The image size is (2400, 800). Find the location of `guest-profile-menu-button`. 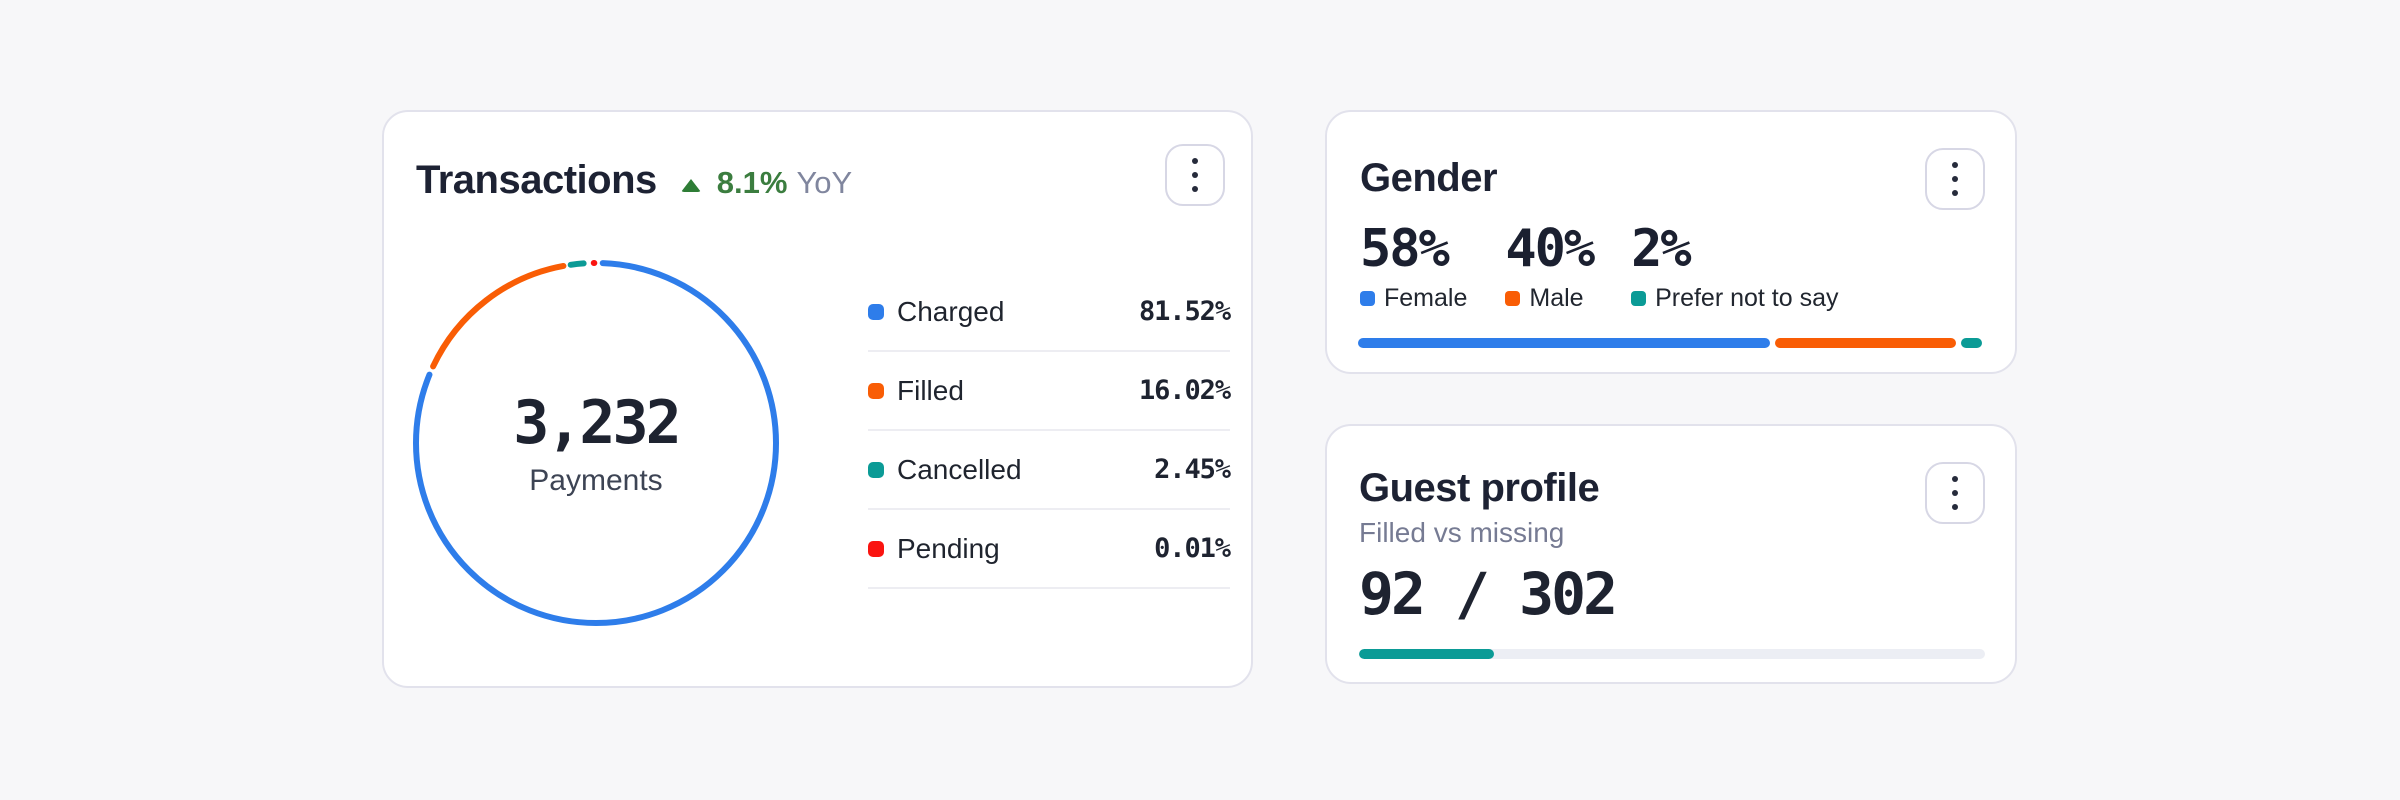

guest-profile-menu-button is located at coordinates (1955, 493).